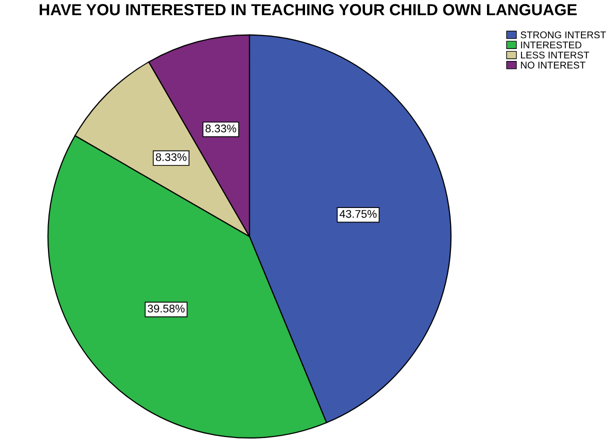 This screenshot has height=442, width=616. I want to click on data-label: 39.58%, so click(166, 308).